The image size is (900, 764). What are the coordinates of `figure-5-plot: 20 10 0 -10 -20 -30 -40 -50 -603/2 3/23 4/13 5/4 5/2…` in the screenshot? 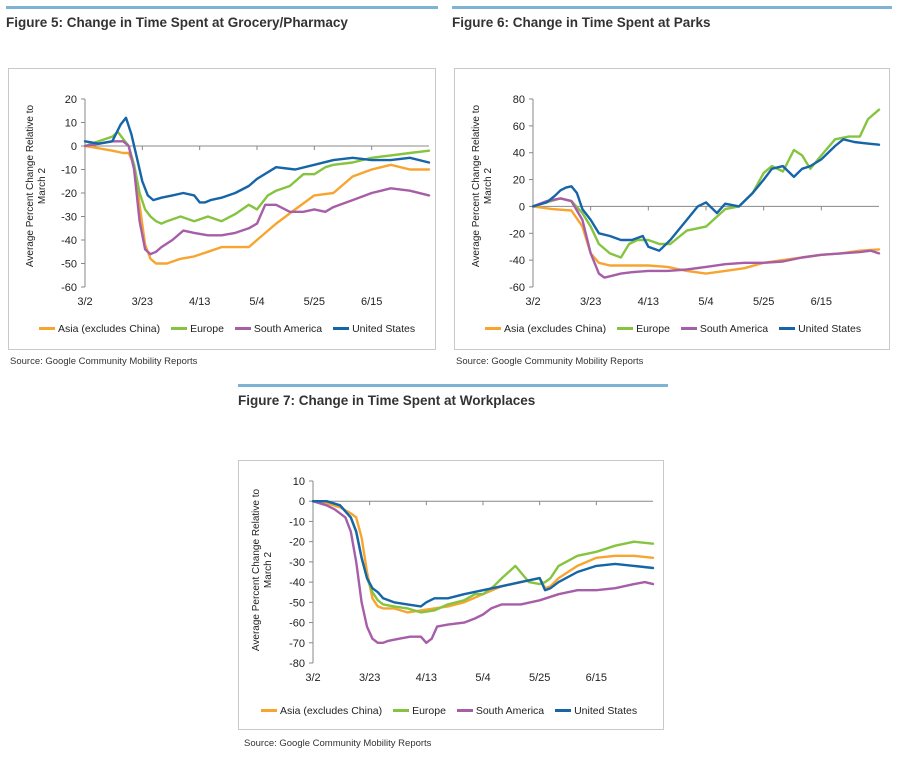 It's located at (246, 201).